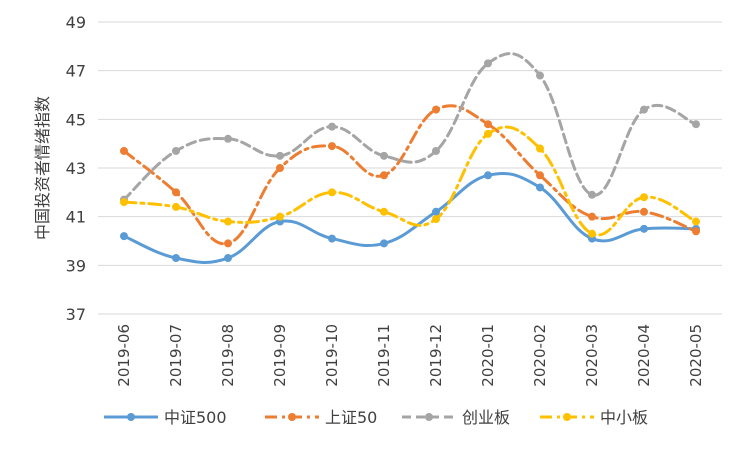 The height and width of the screenshot is (449, 750). What do you see at coordinates (76, 265) in the screenshot?
I see `y-tick-label: 39` at bounding box center [76, 265].